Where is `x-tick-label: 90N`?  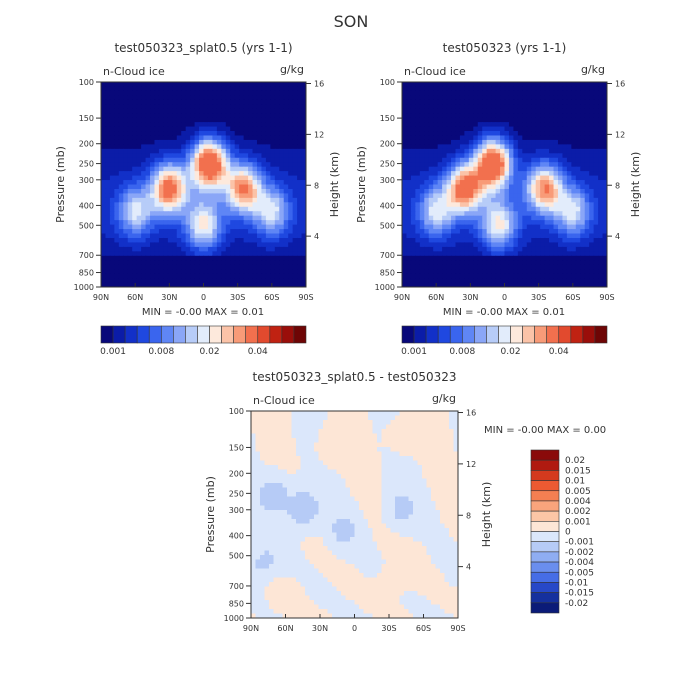
x-tick-label: 90N is located at coordinates (402, 297).